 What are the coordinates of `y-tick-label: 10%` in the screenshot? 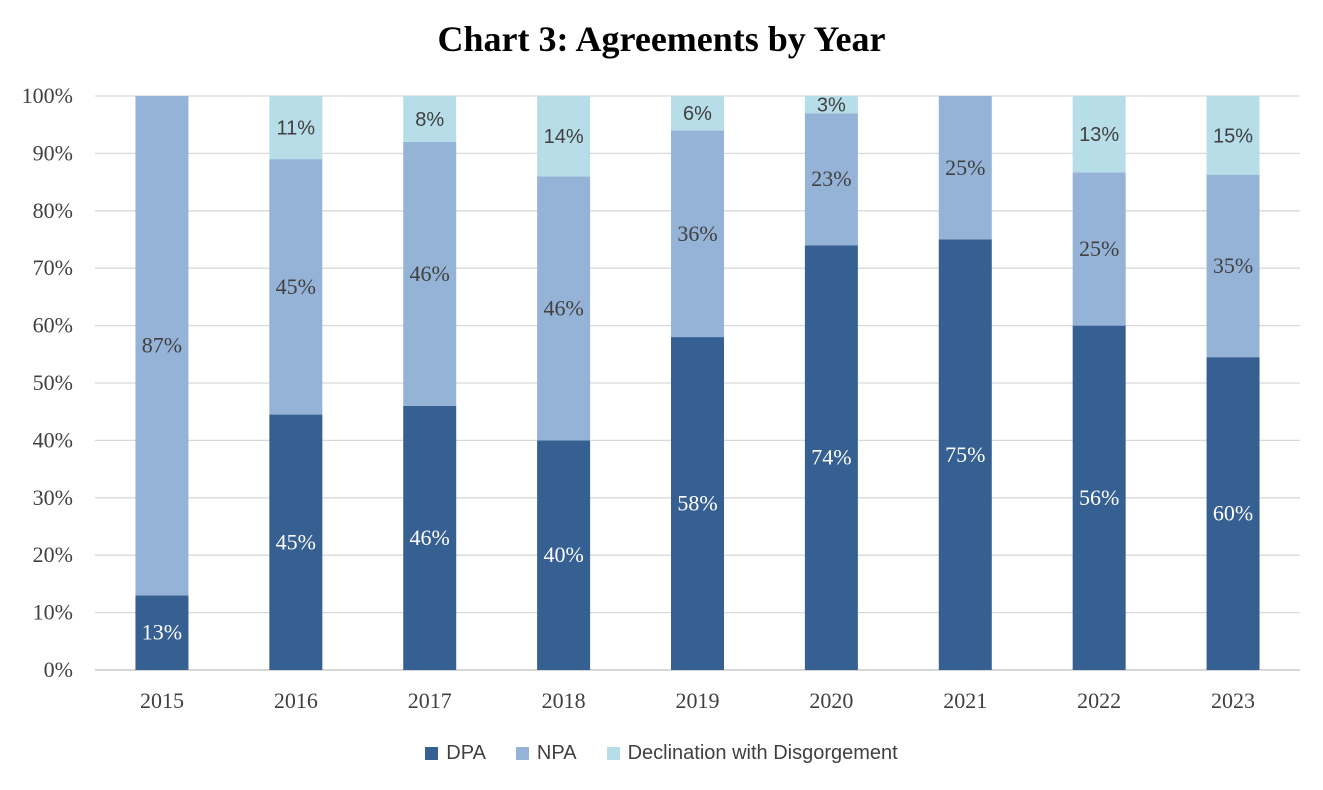 It's located at (53, 612).